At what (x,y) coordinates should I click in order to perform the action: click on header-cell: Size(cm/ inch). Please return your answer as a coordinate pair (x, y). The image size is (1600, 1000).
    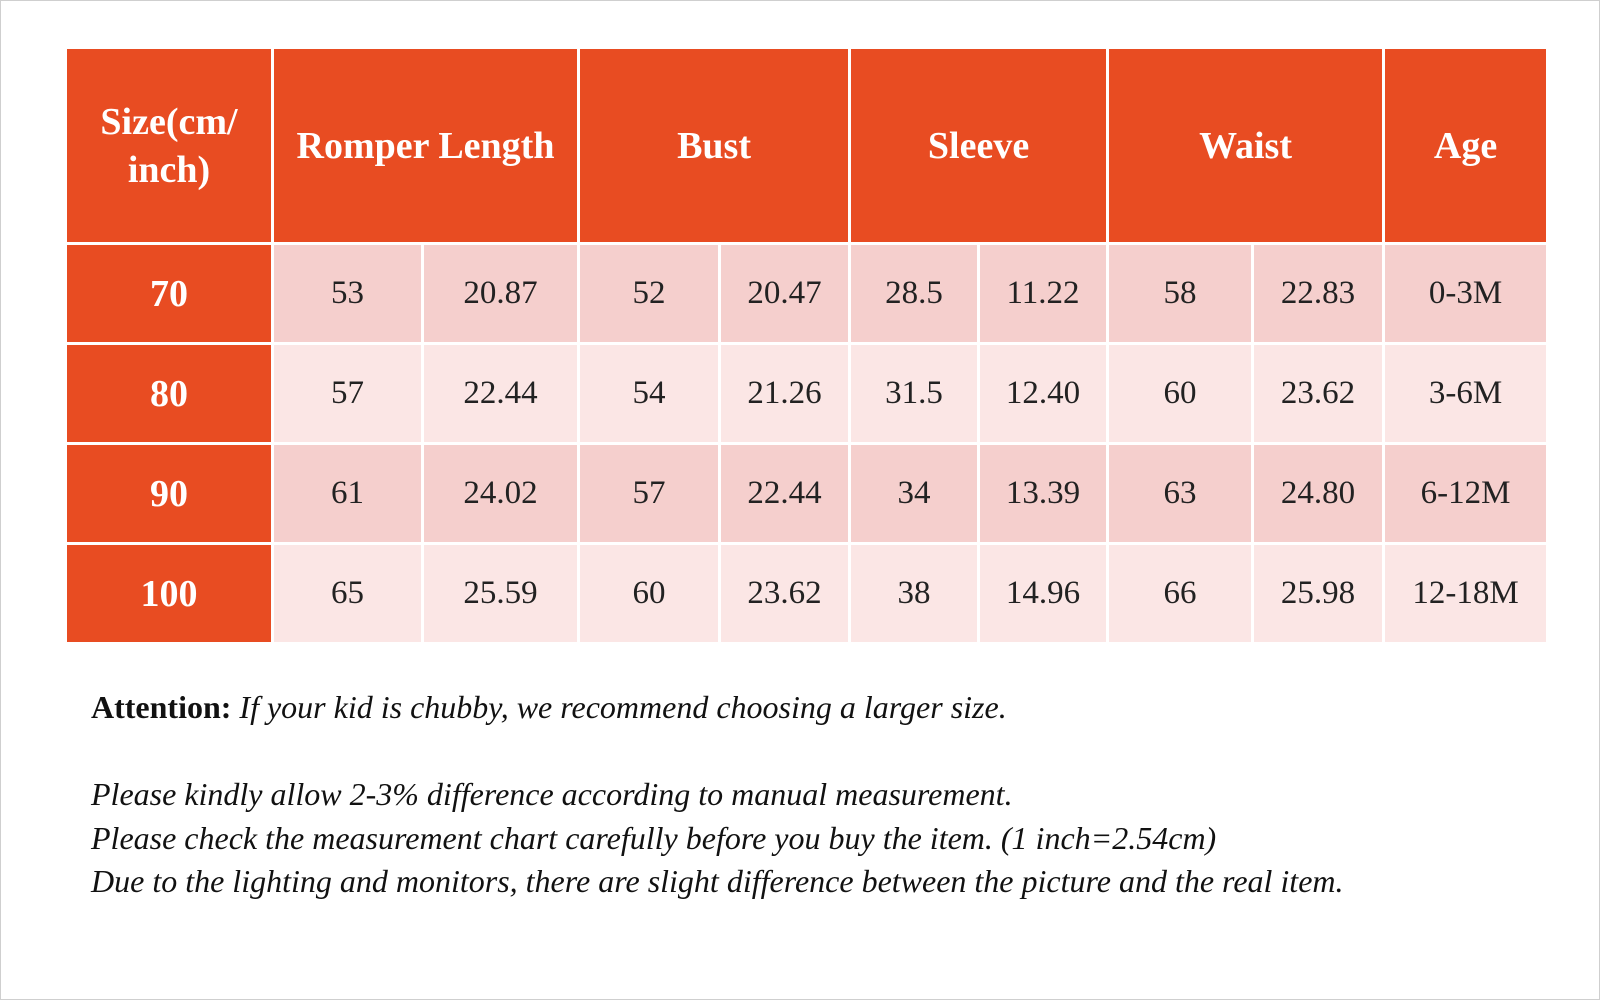
    Looking at the image, I should click on (169, 147).